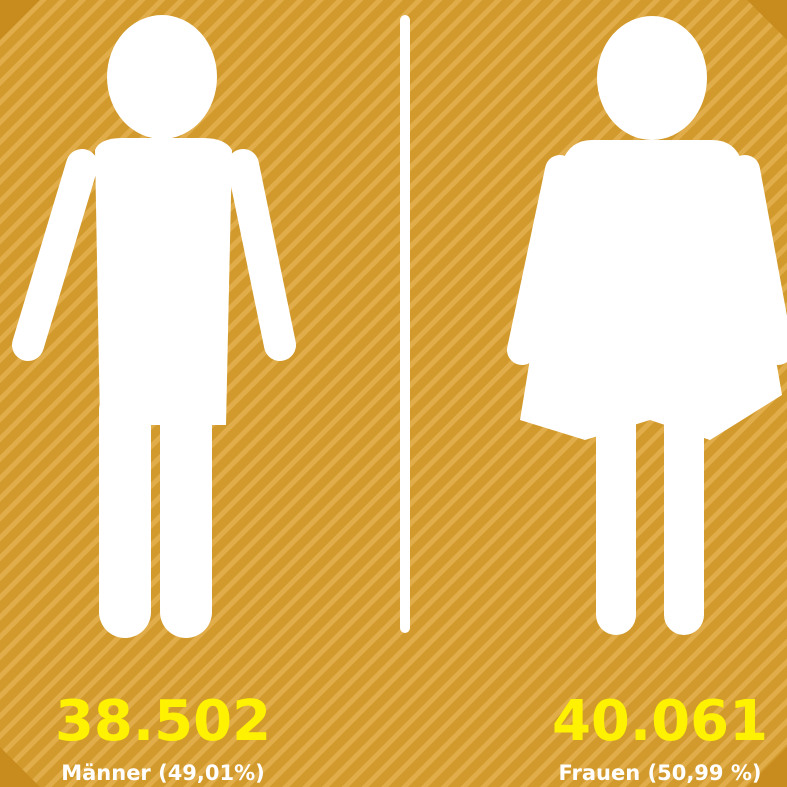  What do you see at coordinates (660, 773) in the screenshot?
I see `women-label: Frauen (50,99 %)` at bounding box center [660, 773].